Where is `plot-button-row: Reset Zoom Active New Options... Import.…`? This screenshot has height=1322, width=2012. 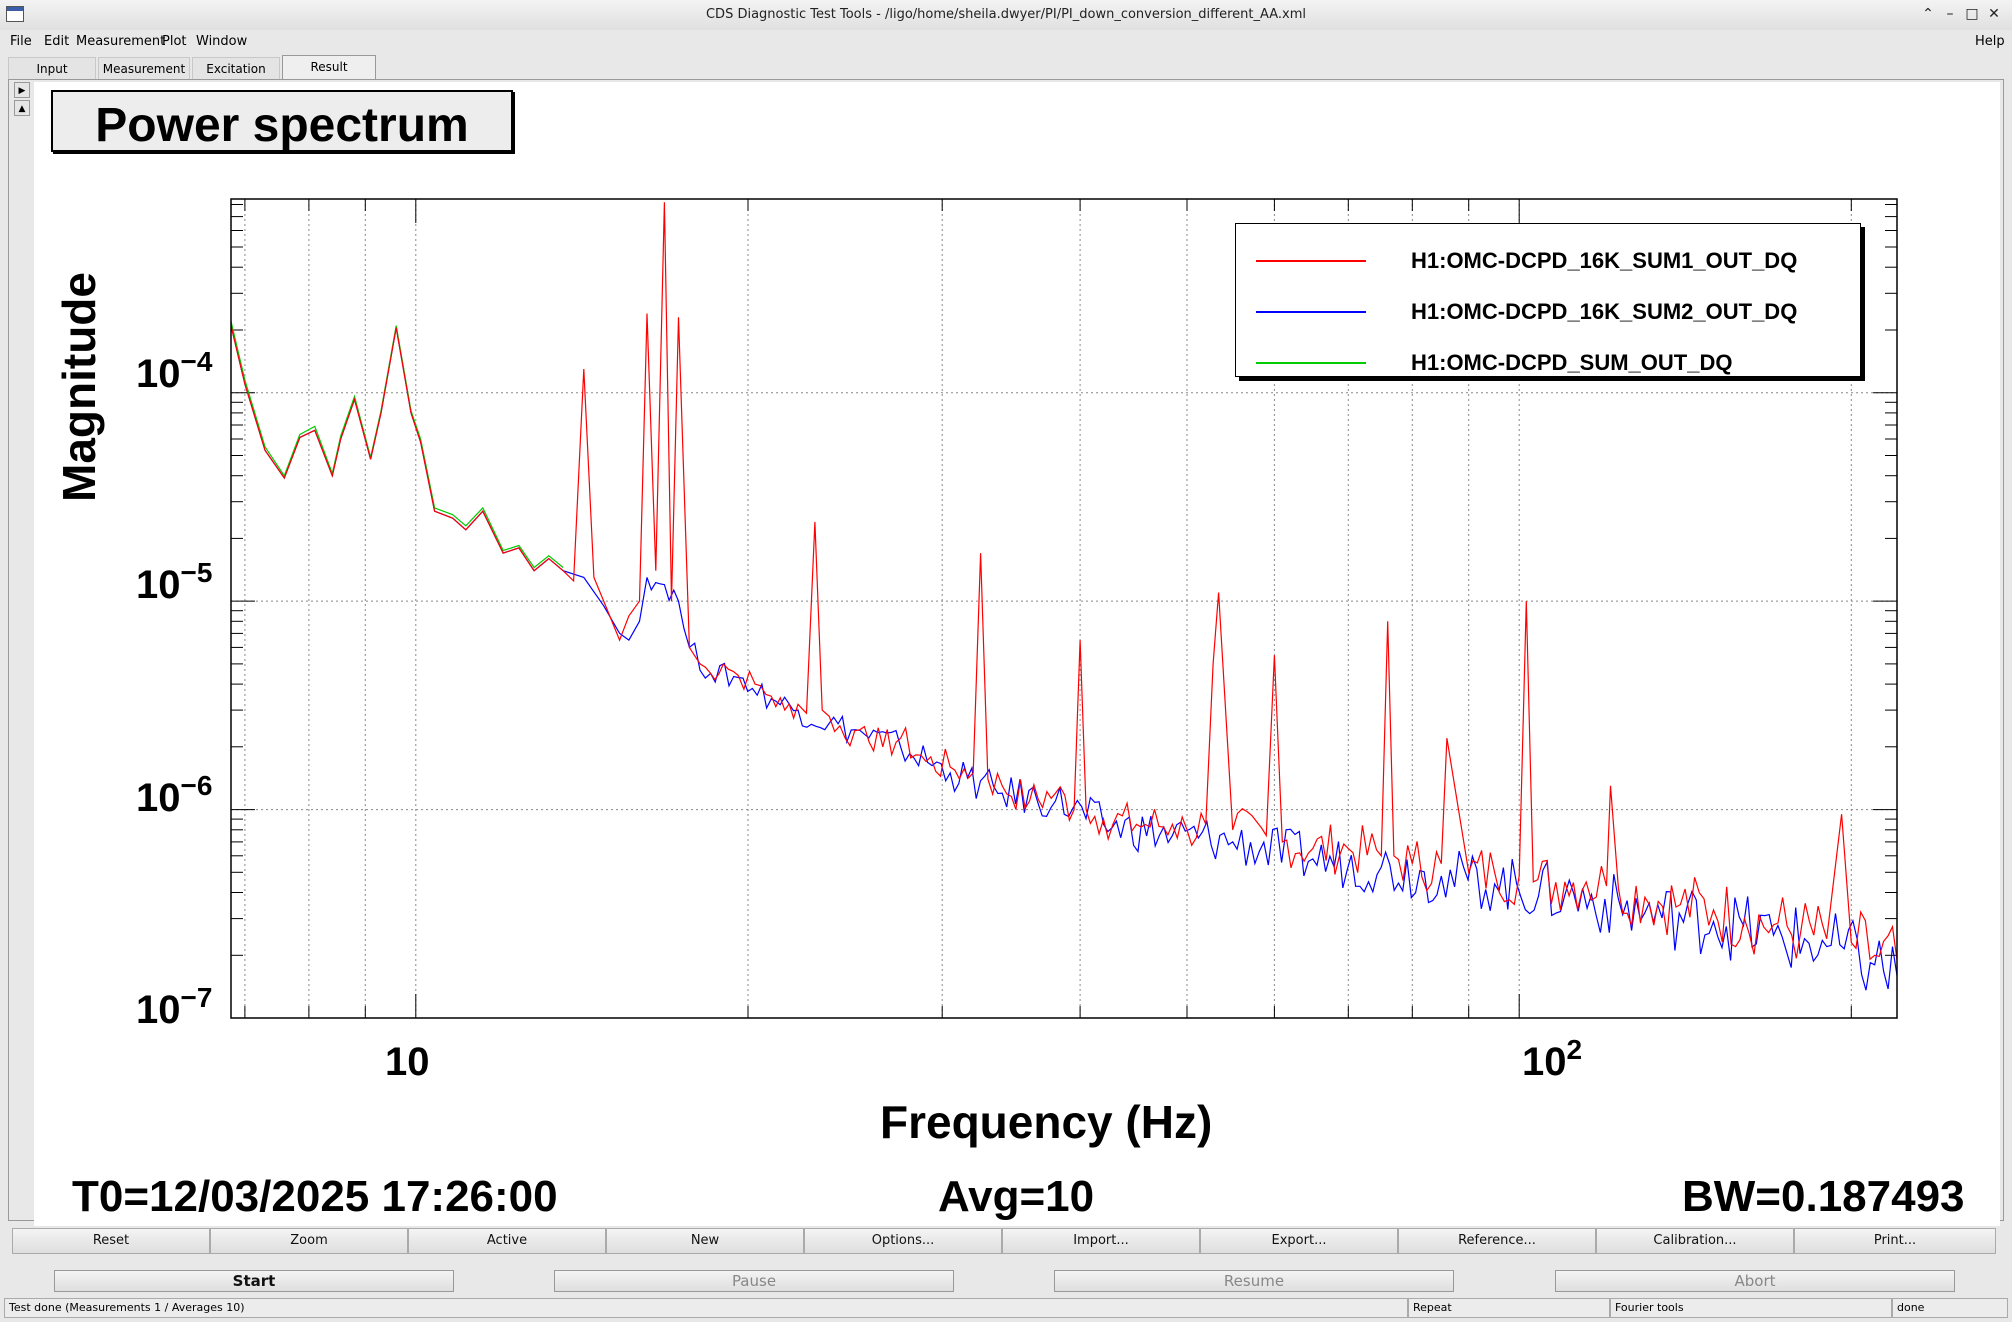 plot-button-row: Reset Zoom Active New Options... Import.… is located at coordinates (1004, 1241).